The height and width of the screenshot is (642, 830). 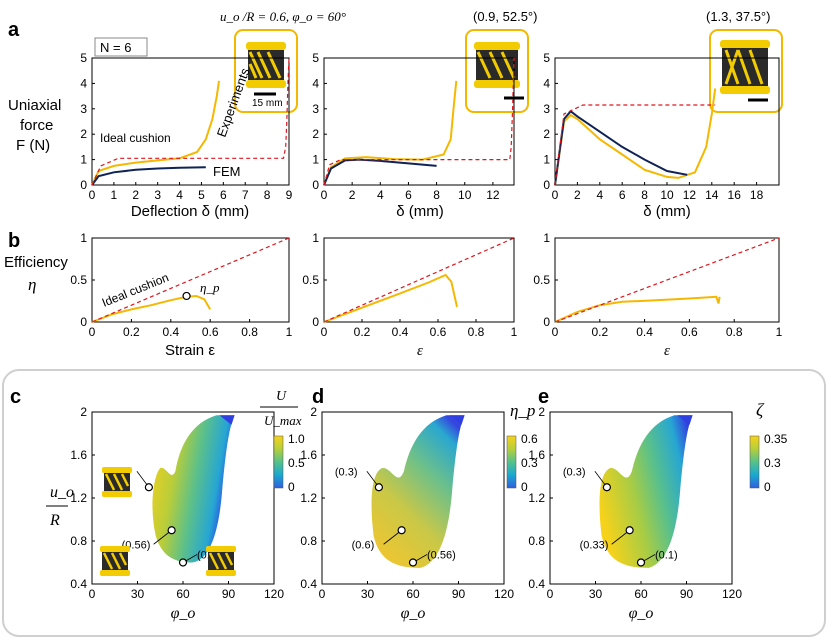 I want to click on chart-b2: 0 0.2 0.4 0.6 0.8 1 0 0.5 1, so click(x=409, y=285).